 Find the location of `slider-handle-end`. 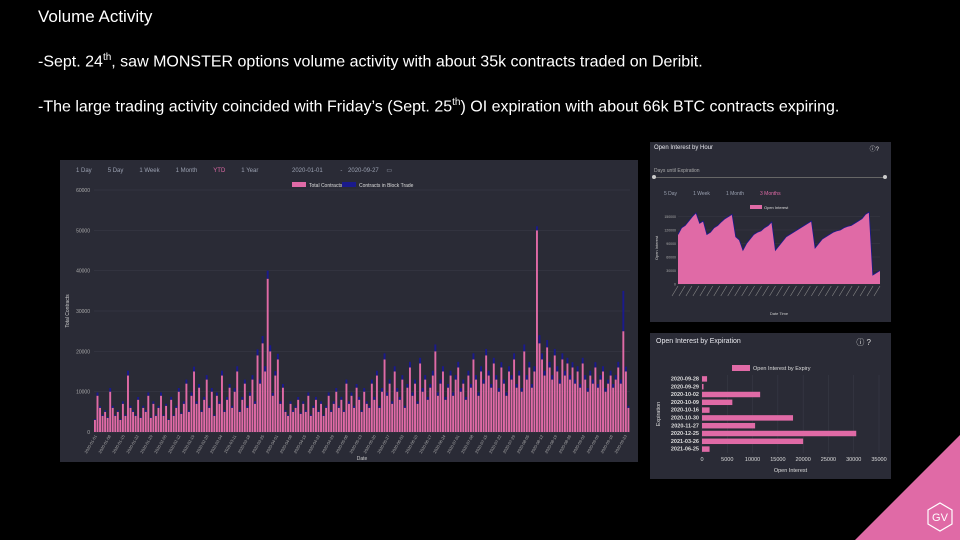

slider-handle-end is located at coordinates (885, 177).